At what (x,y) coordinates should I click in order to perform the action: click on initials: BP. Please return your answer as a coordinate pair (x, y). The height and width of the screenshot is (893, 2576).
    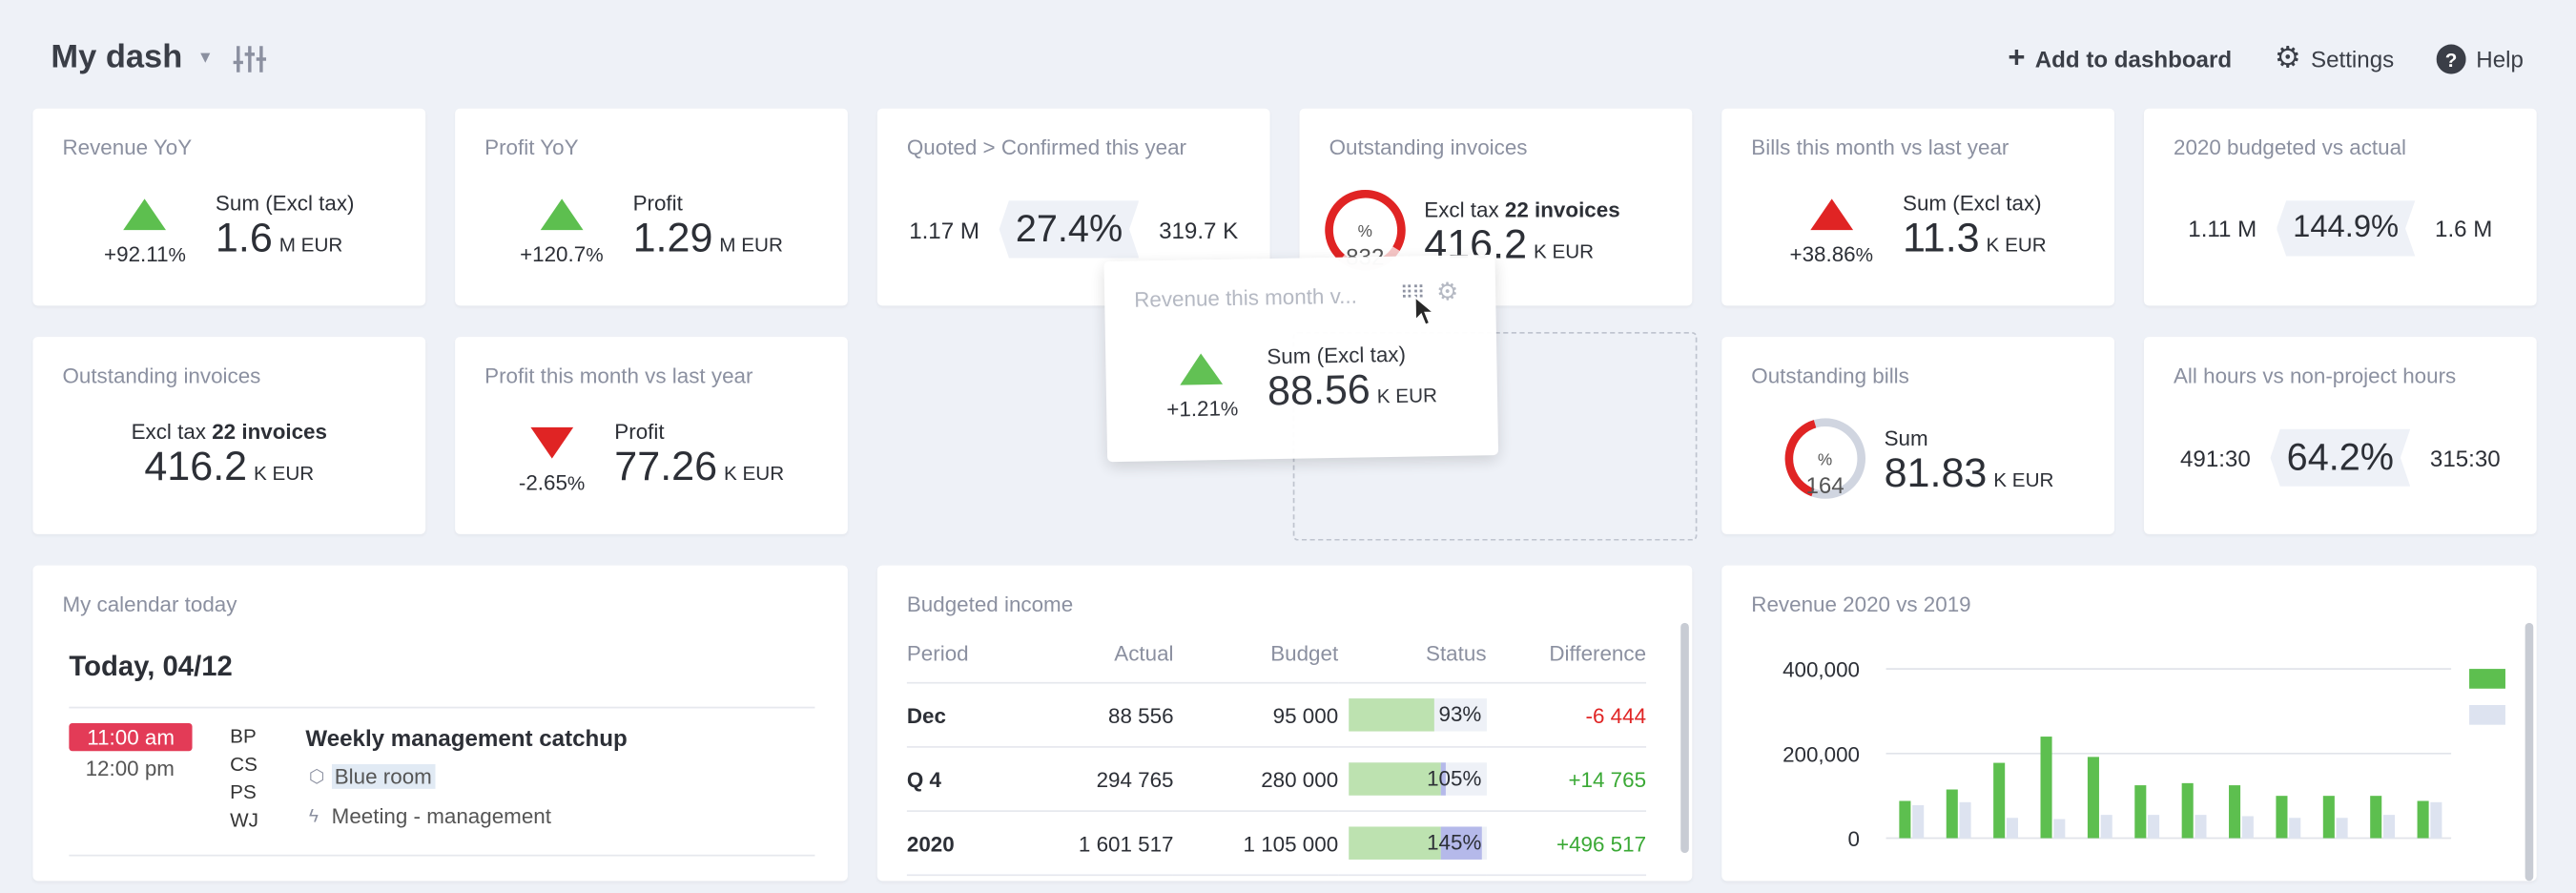
    Looking at the image, I should click on (243, 736).